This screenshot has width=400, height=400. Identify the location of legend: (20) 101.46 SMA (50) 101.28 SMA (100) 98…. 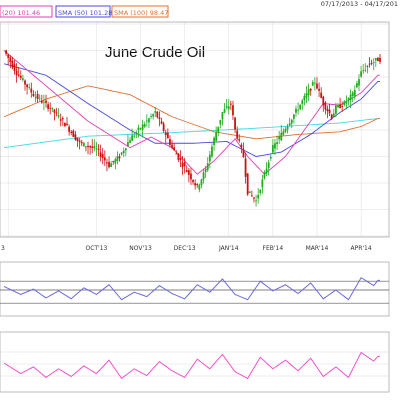
(84, 11).